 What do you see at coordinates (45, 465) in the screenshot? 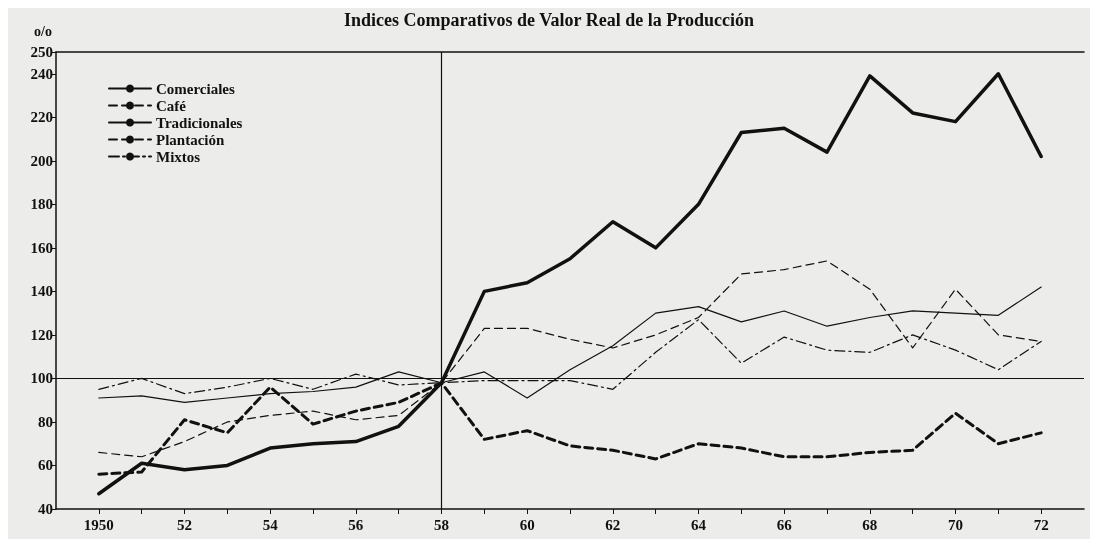
I see `y-tick-label: 60` at bounding box center [45, 465].